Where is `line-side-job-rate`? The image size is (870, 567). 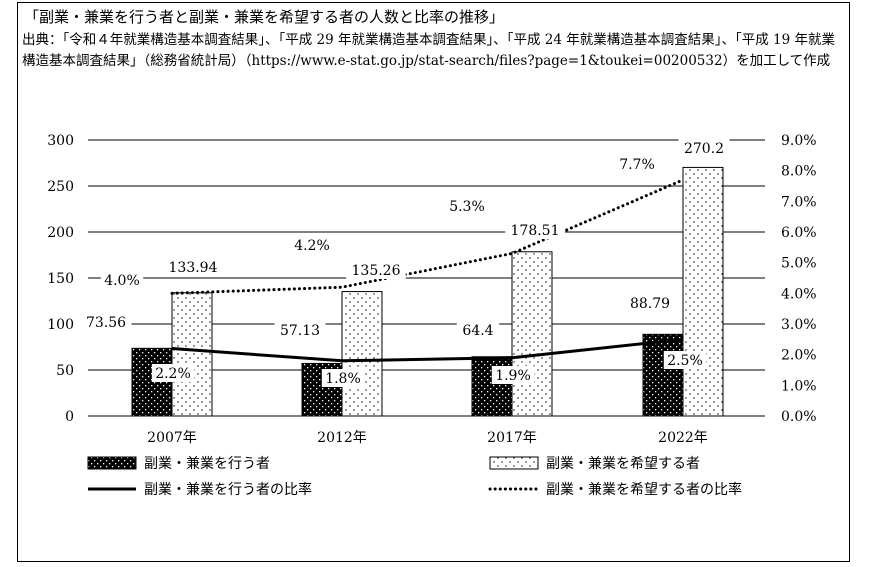 line-side-job-rate is located at coordinates (427, 350).